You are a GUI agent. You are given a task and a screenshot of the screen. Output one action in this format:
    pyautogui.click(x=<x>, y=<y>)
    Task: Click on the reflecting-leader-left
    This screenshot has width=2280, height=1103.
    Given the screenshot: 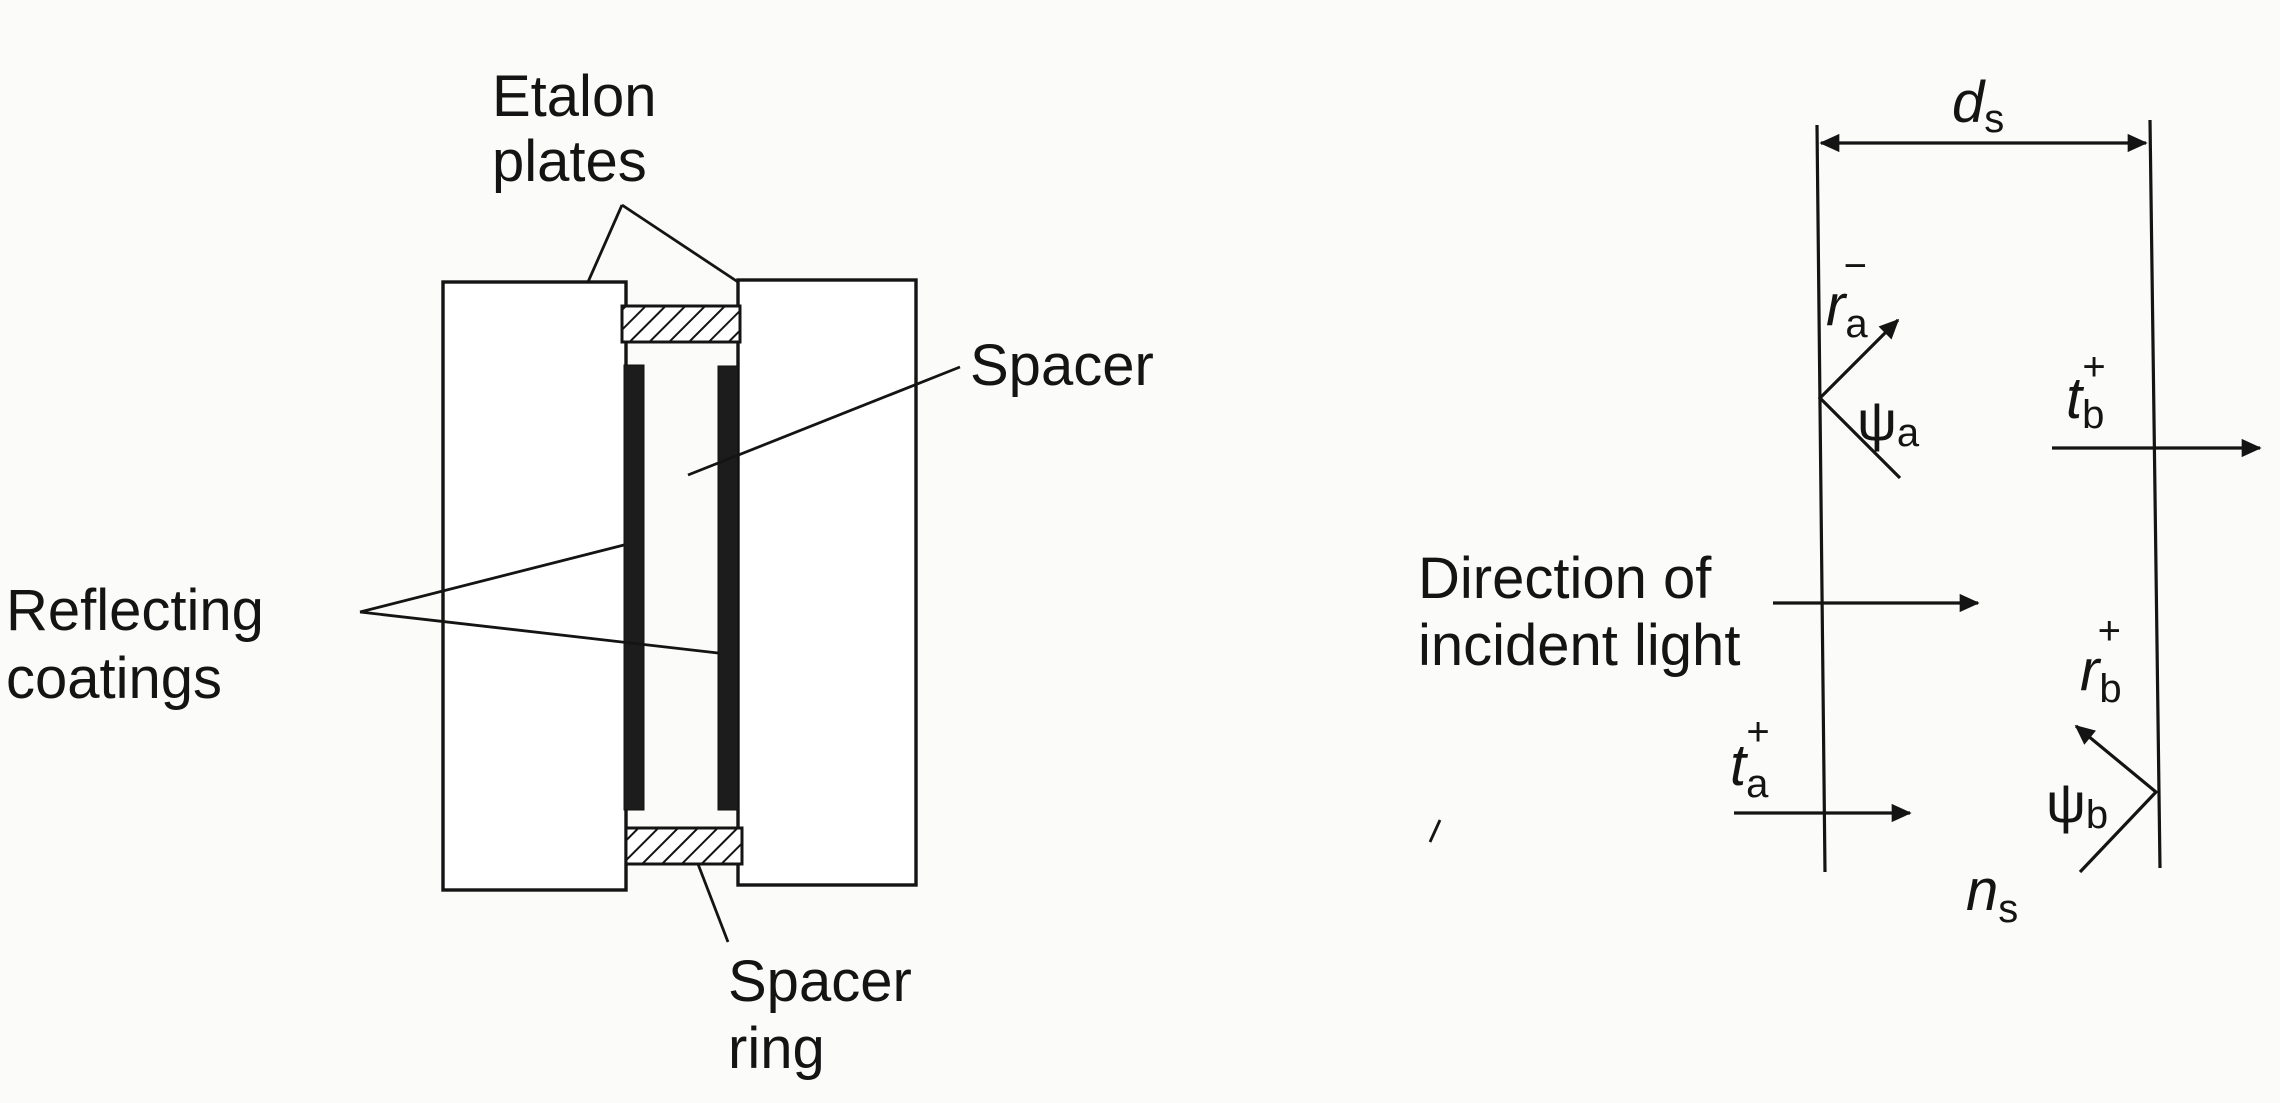 What is the action you would take?
    pyautogui.click(x=492, y=578)
    